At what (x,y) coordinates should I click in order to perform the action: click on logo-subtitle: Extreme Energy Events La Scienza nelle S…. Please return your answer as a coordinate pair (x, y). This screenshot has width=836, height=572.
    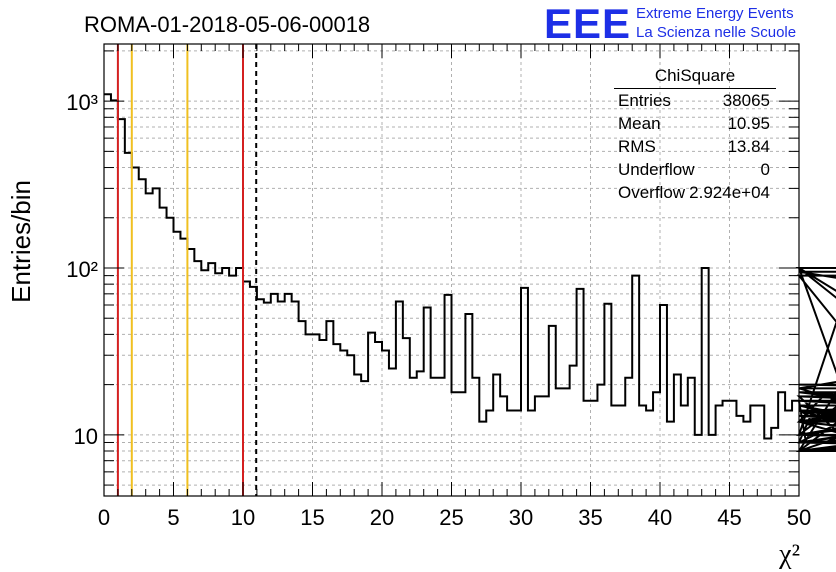
    Looking at the image, I should click on (716, 23).